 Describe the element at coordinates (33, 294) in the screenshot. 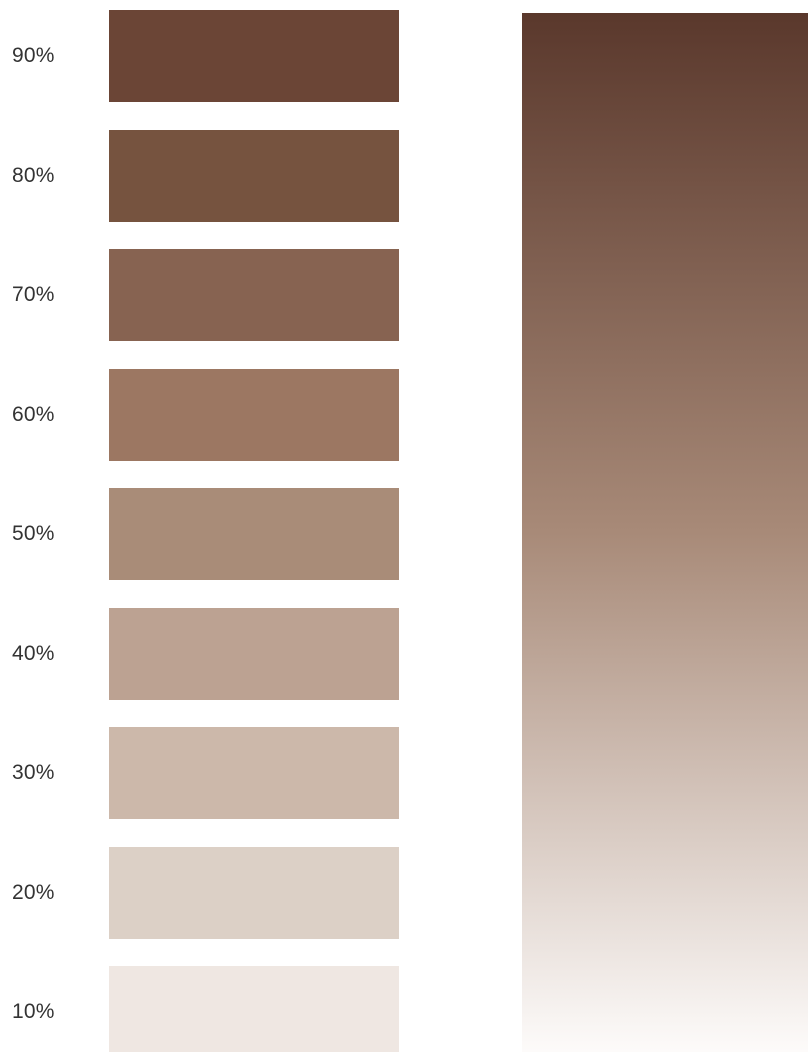

I see `swatch-label: 70%` at that location.